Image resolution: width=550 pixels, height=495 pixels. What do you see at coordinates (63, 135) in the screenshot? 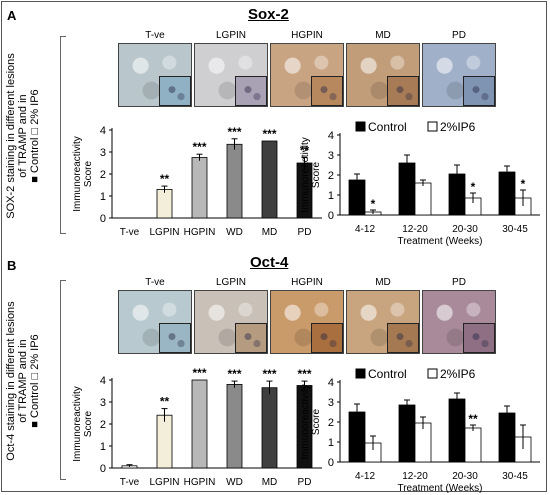
I see `panel-a-bracket` at bounding box center [63, 135].